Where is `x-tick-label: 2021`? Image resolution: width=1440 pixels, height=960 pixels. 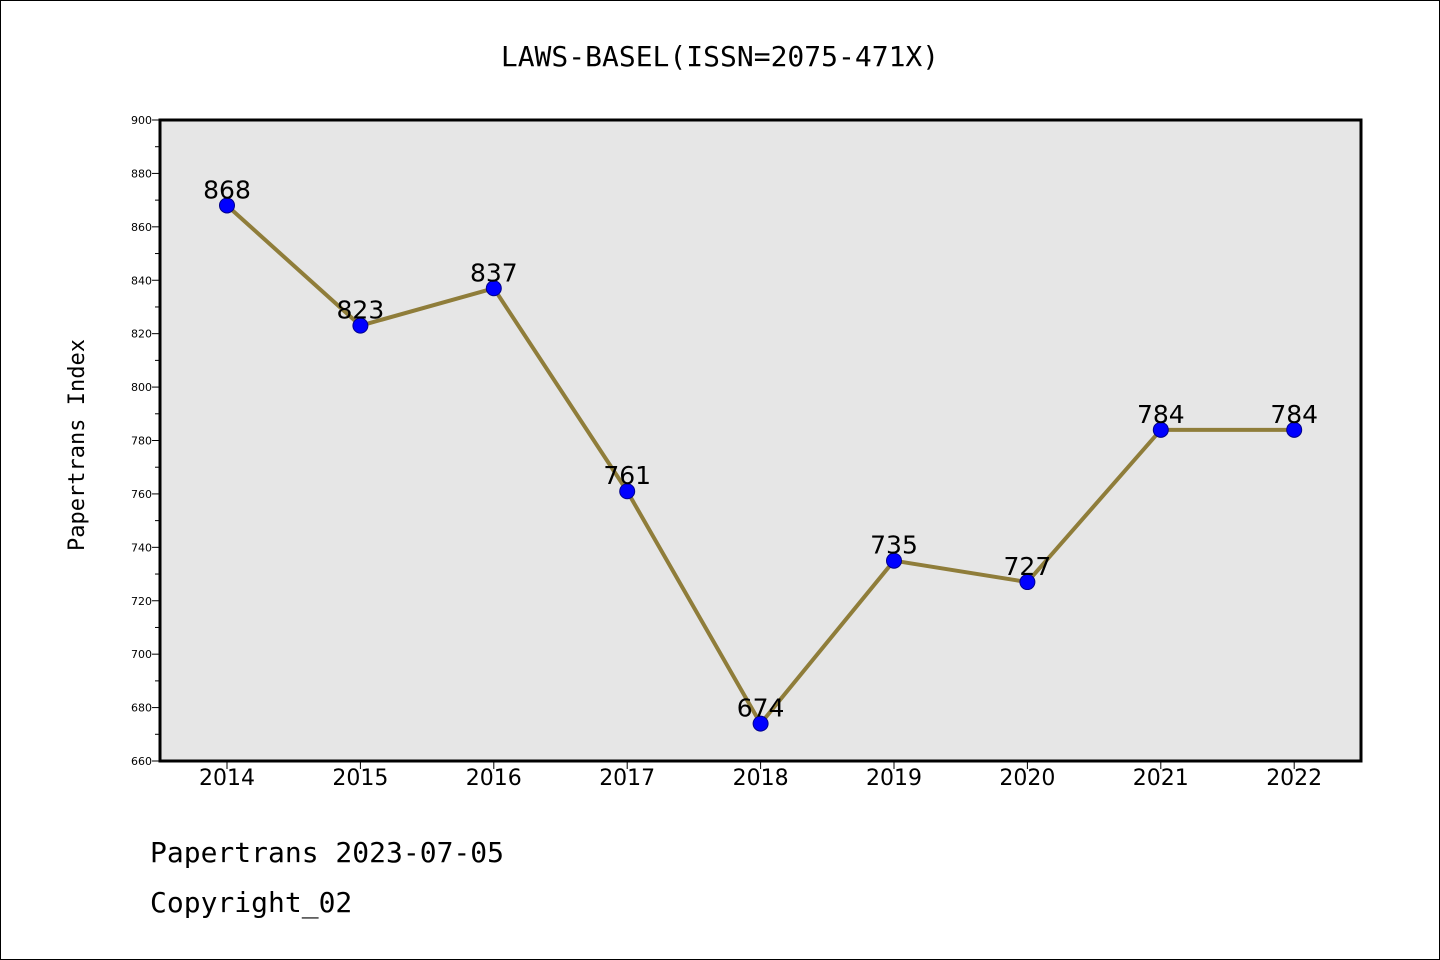
x-tick-label: 2021 is located at coordinates (1161, 778).